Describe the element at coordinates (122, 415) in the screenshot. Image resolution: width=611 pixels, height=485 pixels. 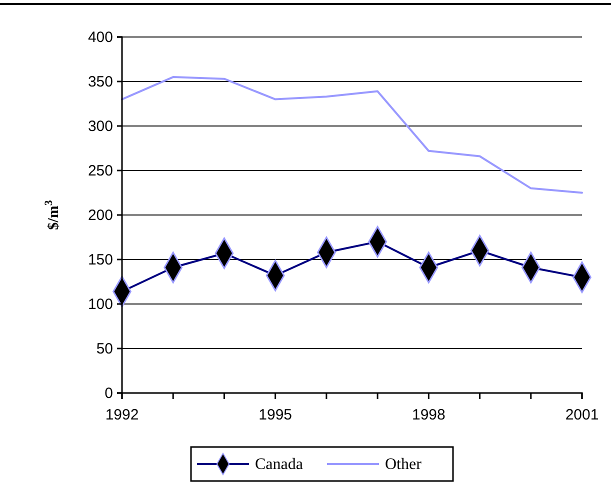
I see `x-tick-label: 1992` at that location.